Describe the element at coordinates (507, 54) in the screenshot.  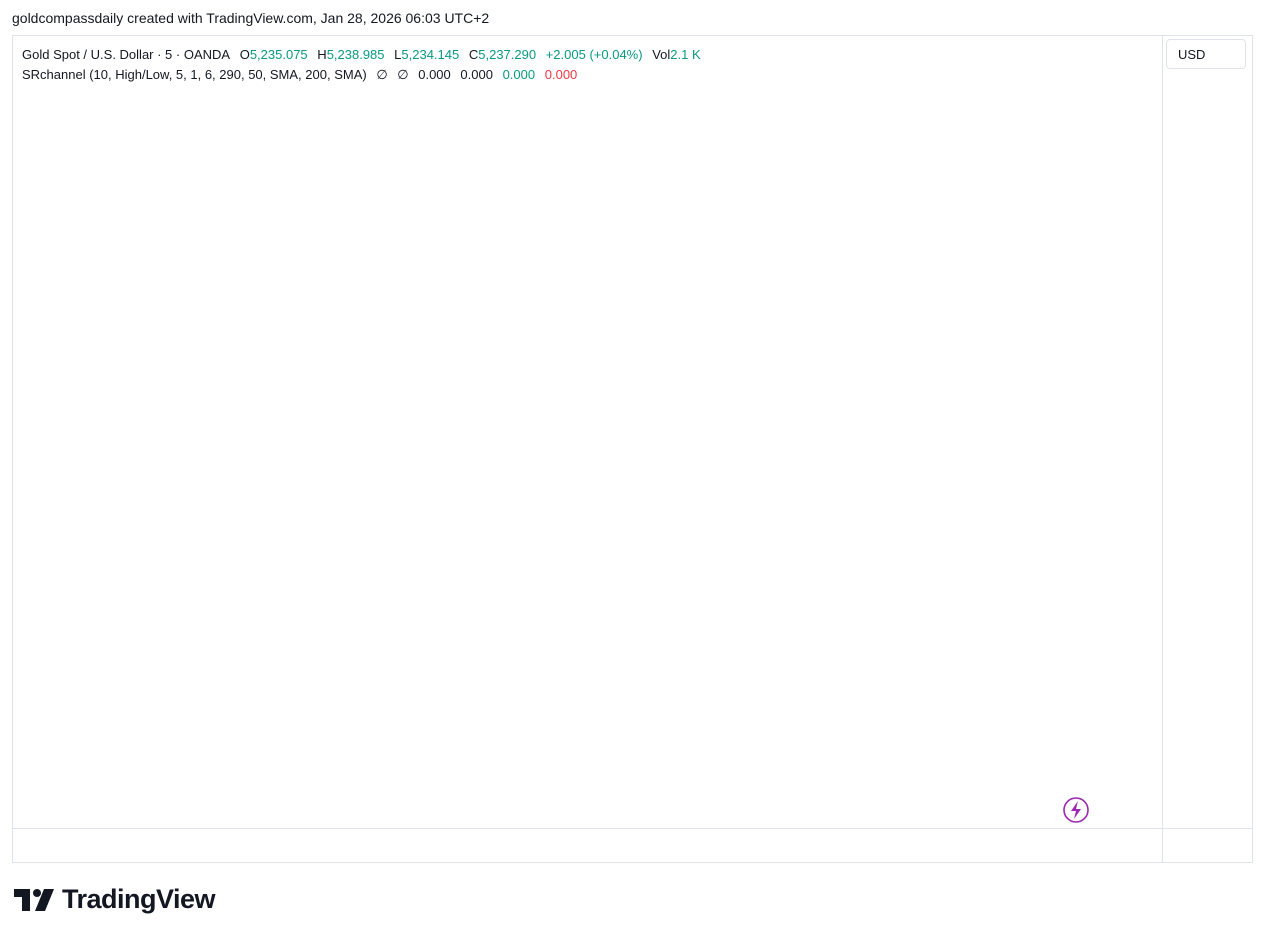
I see `close: 5,237.290` at that location.